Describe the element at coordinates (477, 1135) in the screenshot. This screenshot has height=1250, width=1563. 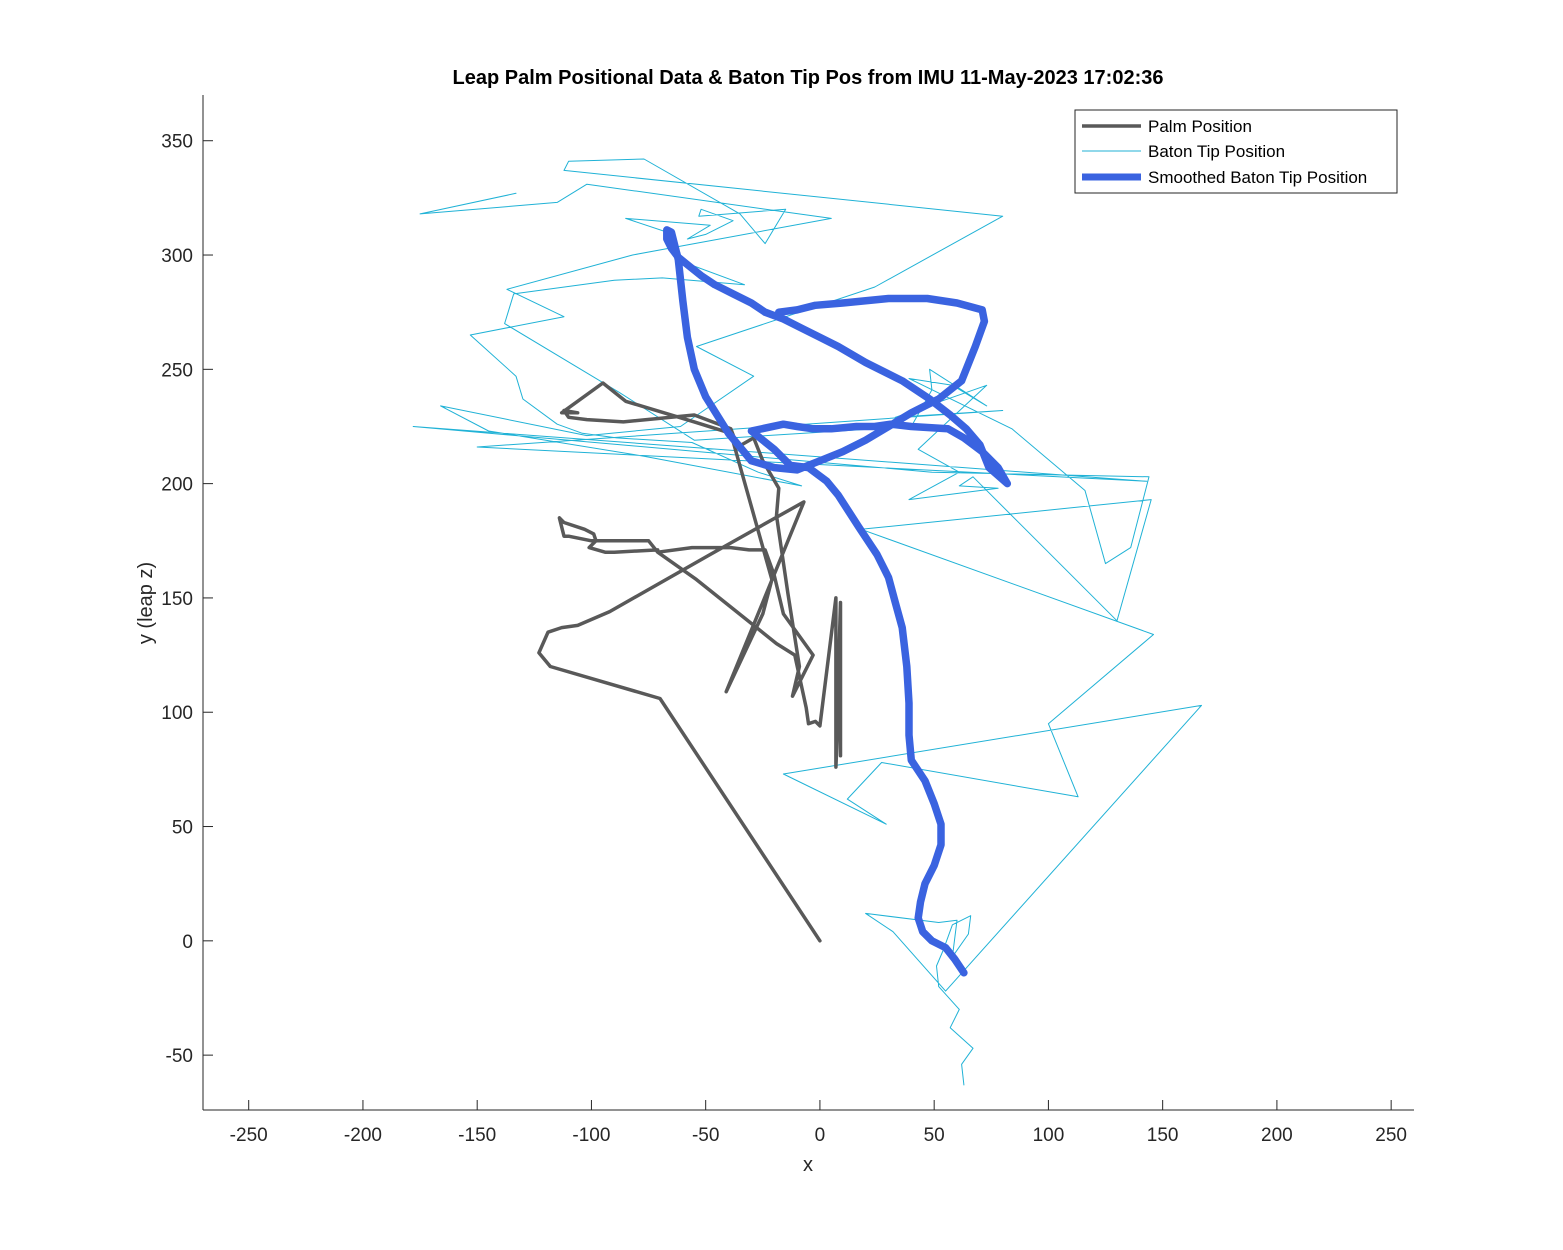
I see `x-tick-label: -150` at that location.